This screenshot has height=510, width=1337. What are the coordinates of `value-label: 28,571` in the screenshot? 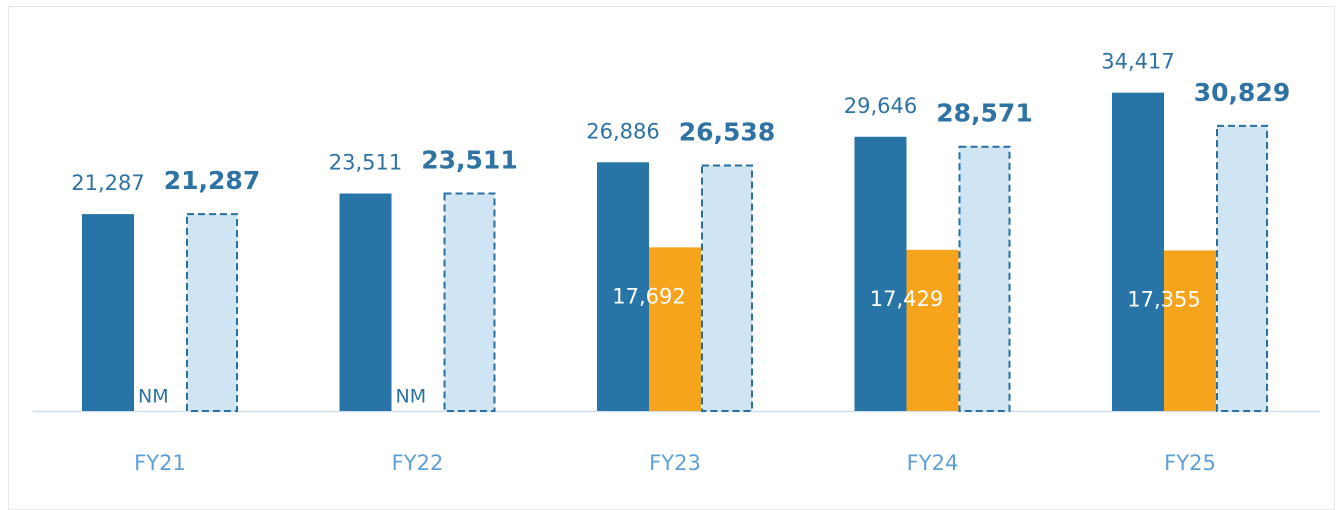 It's located at (984, 113).